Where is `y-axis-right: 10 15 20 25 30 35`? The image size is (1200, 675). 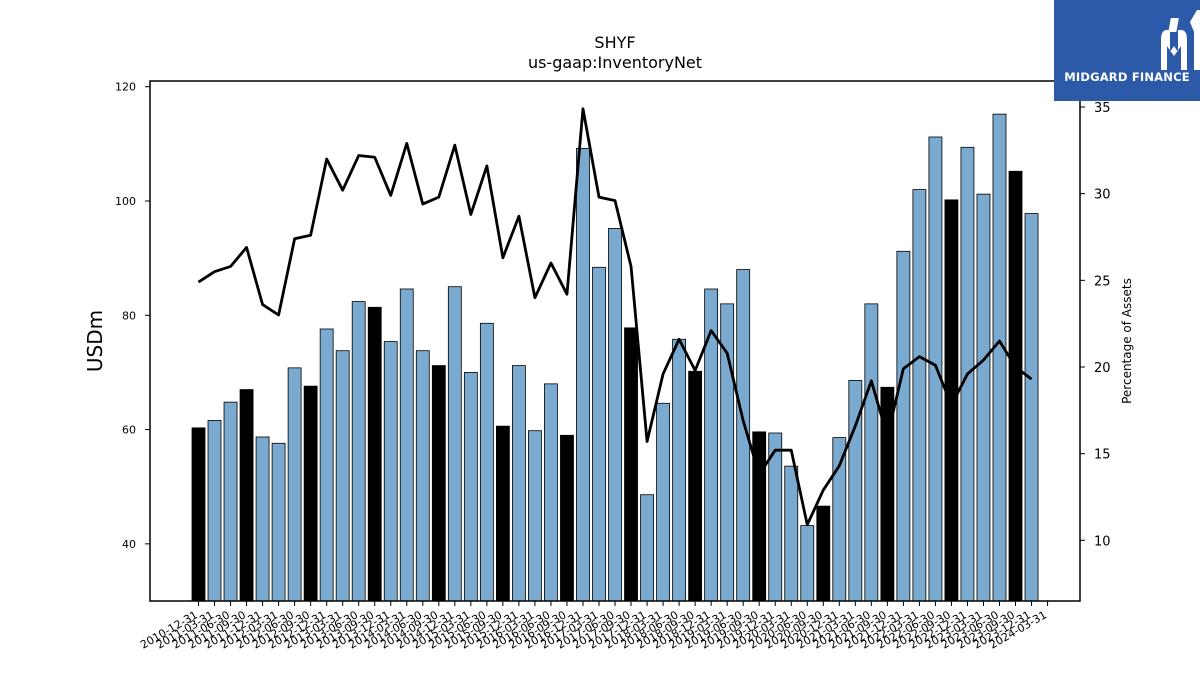 y-axis-right: 10 15 20 25 30 35 is located at coordinates (1095, 325).